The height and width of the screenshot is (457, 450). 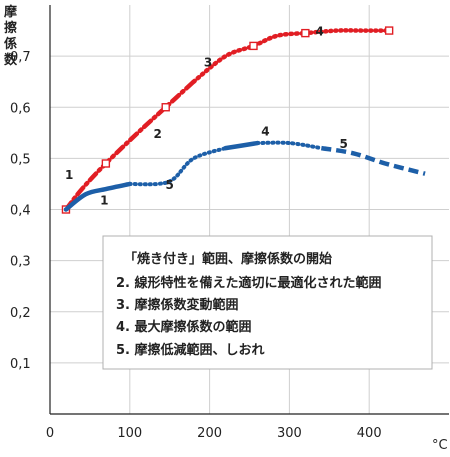 I want to click on curve-annotation: 2, so click(x=158, y=134).